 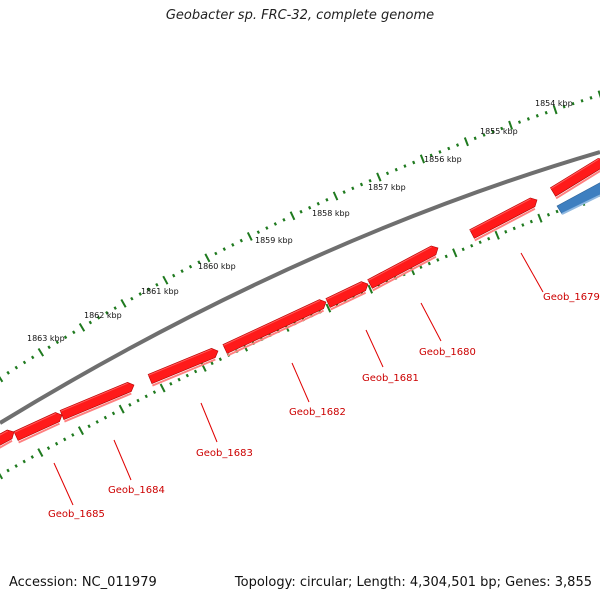 I want to click on gene-arrow-partial, so click(x=574, y=179).